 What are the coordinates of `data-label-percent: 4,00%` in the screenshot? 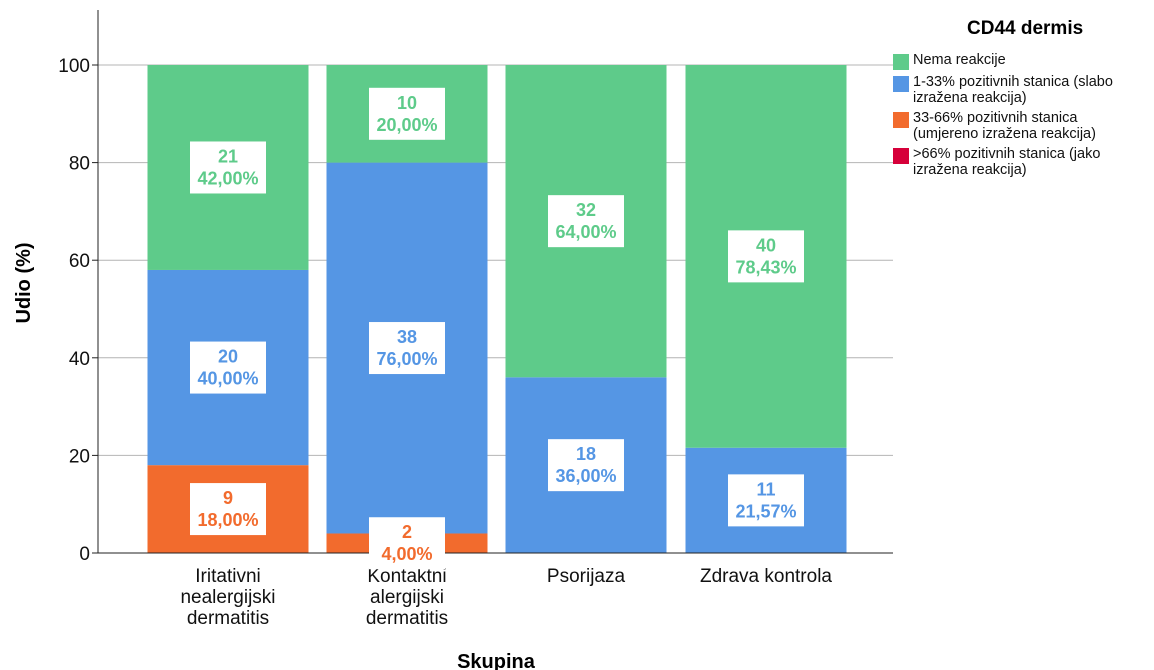 It's located at (406, 554).